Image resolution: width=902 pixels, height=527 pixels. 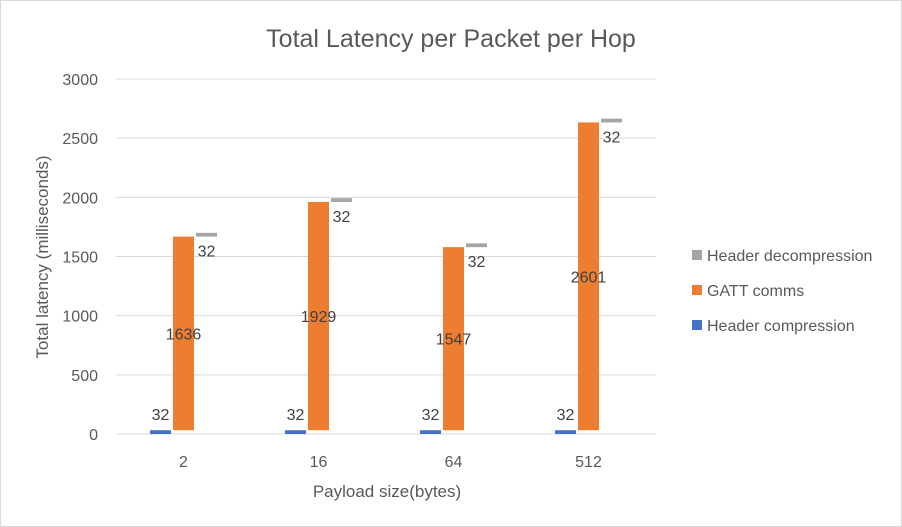 What do you see at coordinates (80, 198) in the screenshot?
I see `y-tick-label: 2000` at bounding box center [80, 198].